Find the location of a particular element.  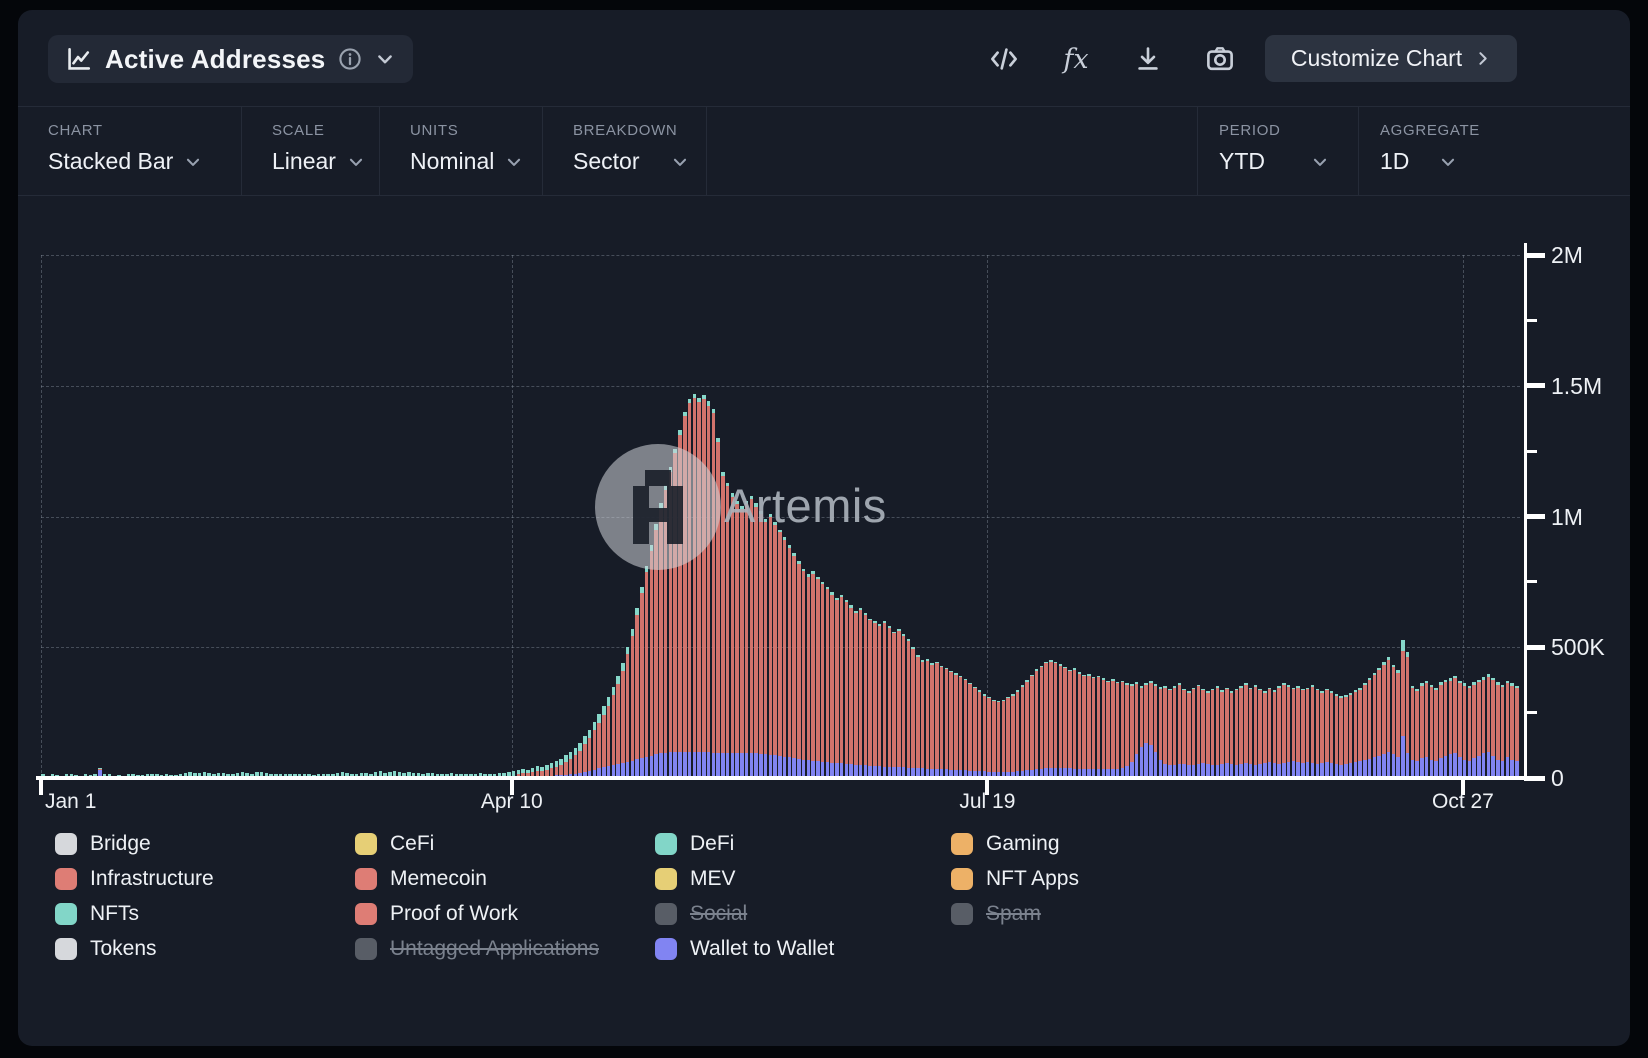

legend-item-spam: Spam is located at coordinates (1051, 914).